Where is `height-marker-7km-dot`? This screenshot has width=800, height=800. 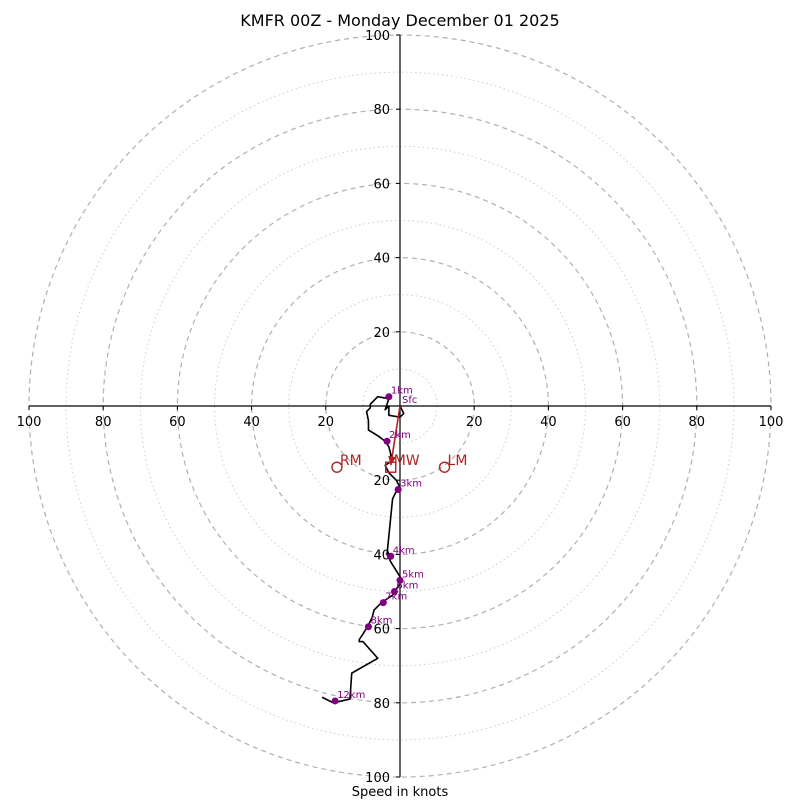 height-marker-7km-dot is located at coordinates (383, 603).